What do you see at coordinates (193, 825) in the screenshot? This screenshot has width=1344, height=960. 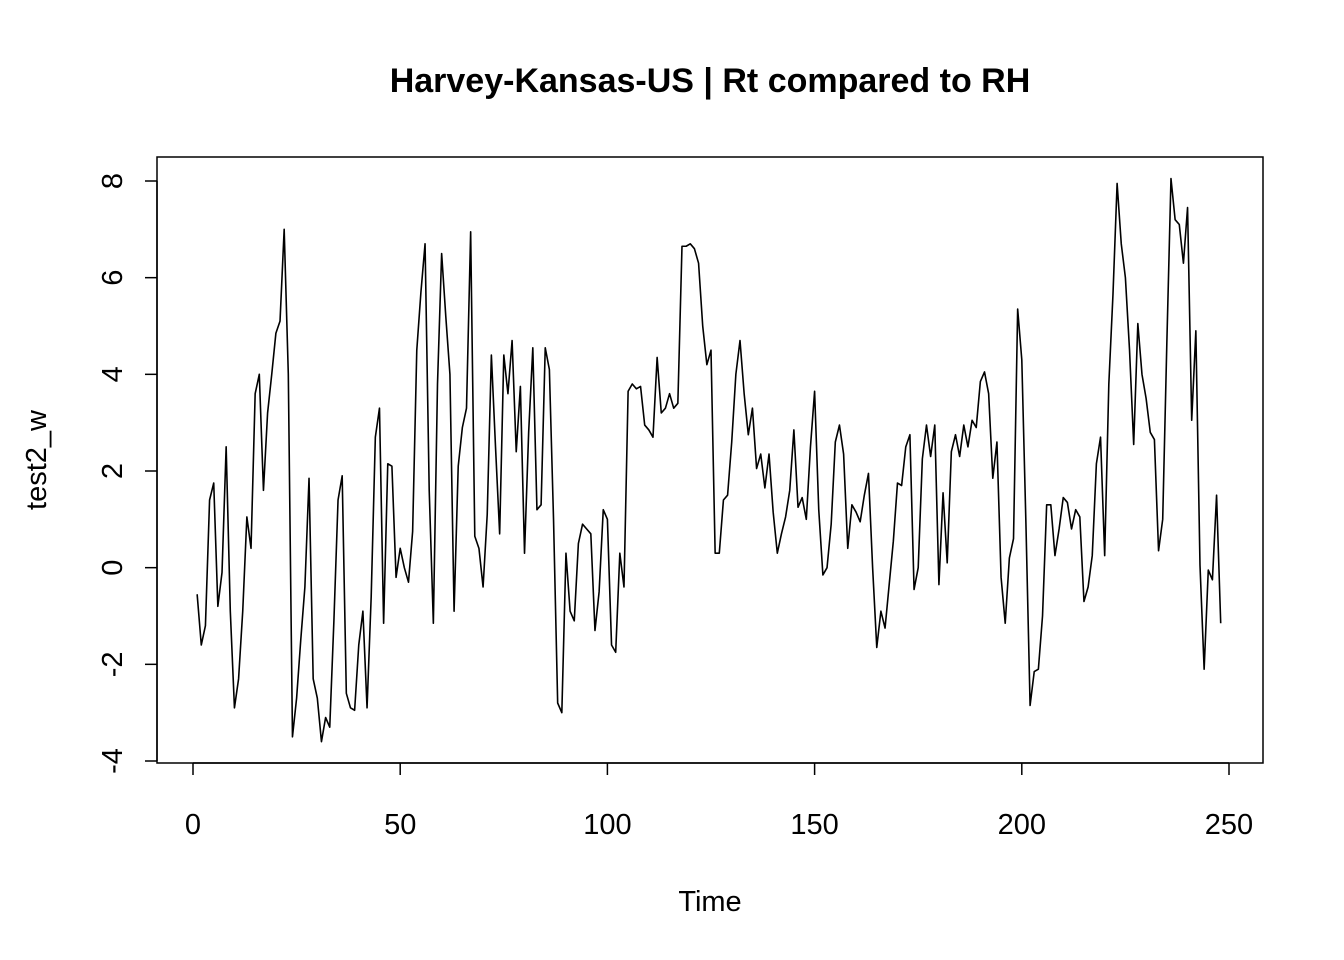 I see `x-tick-label: 0` at bounding box center [193, 825].